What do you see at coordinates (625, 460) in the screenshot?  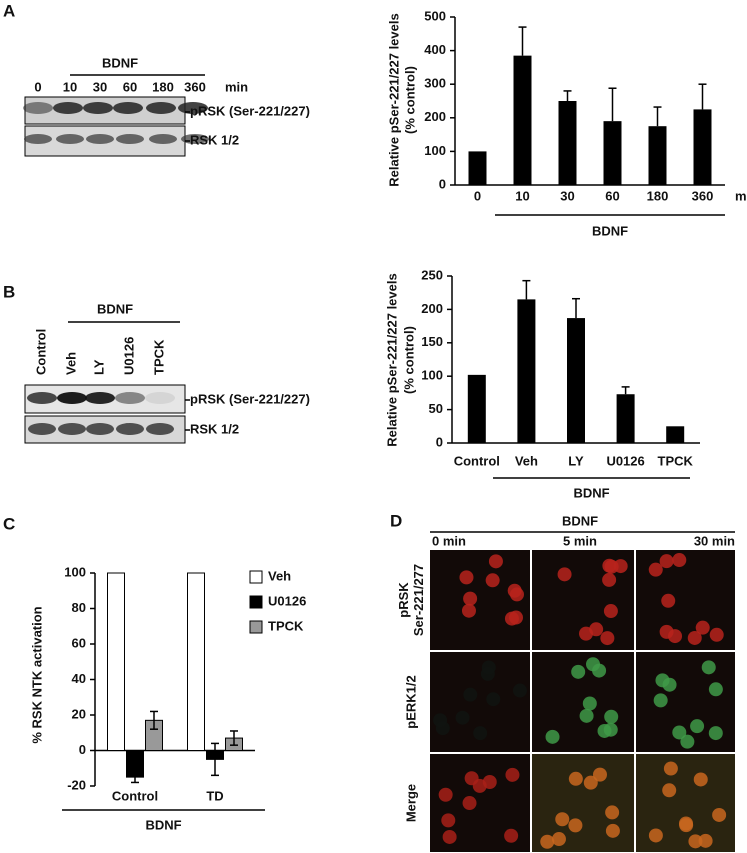 I see `x-tick-label: U0126` at bounding box center [625, 460].